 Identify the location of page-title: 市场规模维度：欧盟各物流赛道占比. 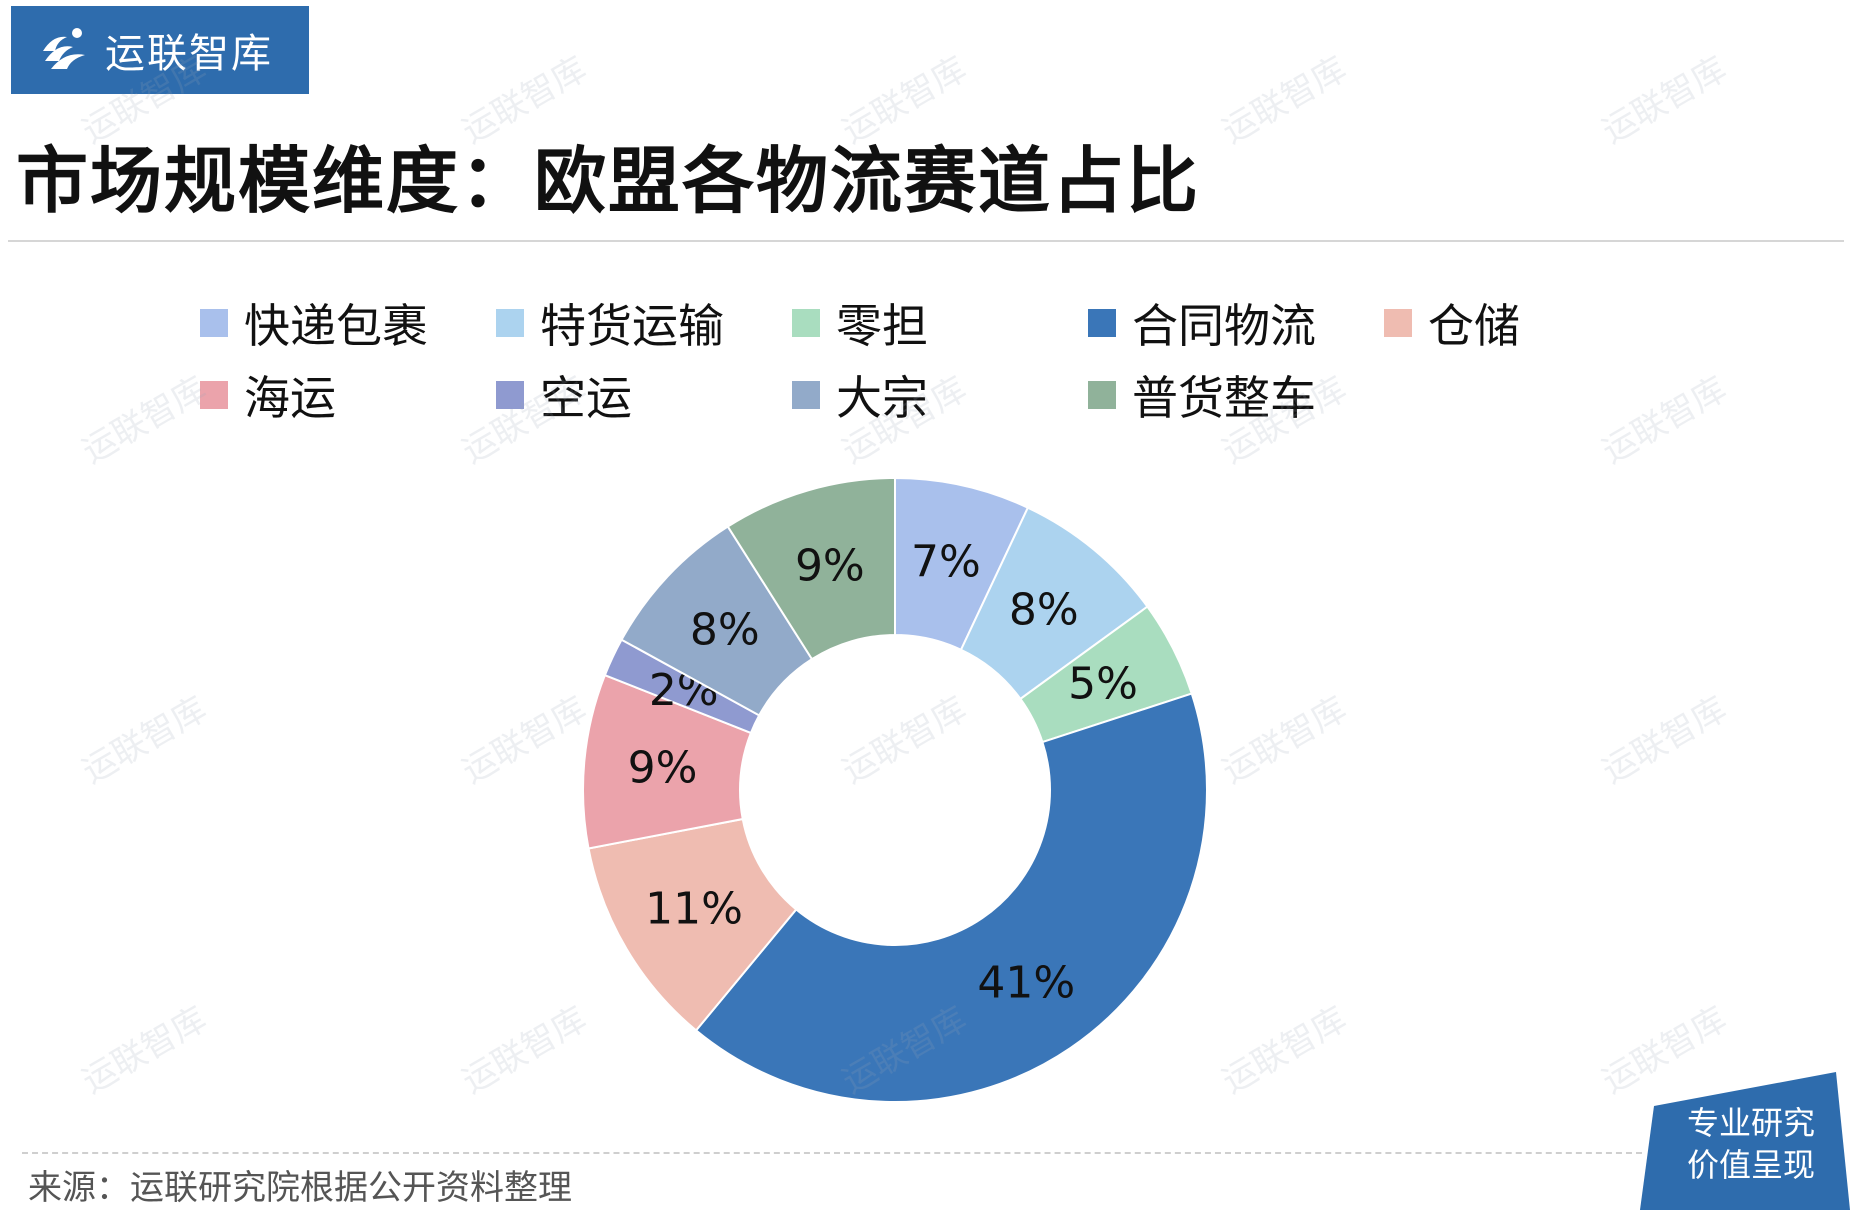
(608, 181).